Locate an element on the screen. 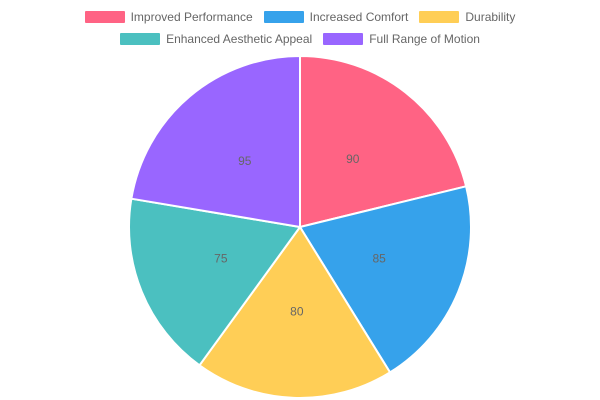 This screenshot has width=600, height=400. slice-value-label: 95 is located at coordinates (245, 161).